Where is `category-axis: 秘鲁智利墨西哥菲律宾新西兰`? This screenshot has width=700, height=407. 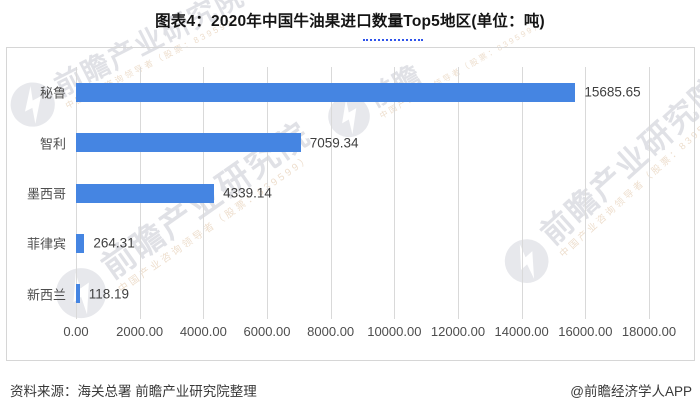
category-axis: 秘鲁智利墨西哥菲律宾新西兰 is located at coordinates (38, 193).